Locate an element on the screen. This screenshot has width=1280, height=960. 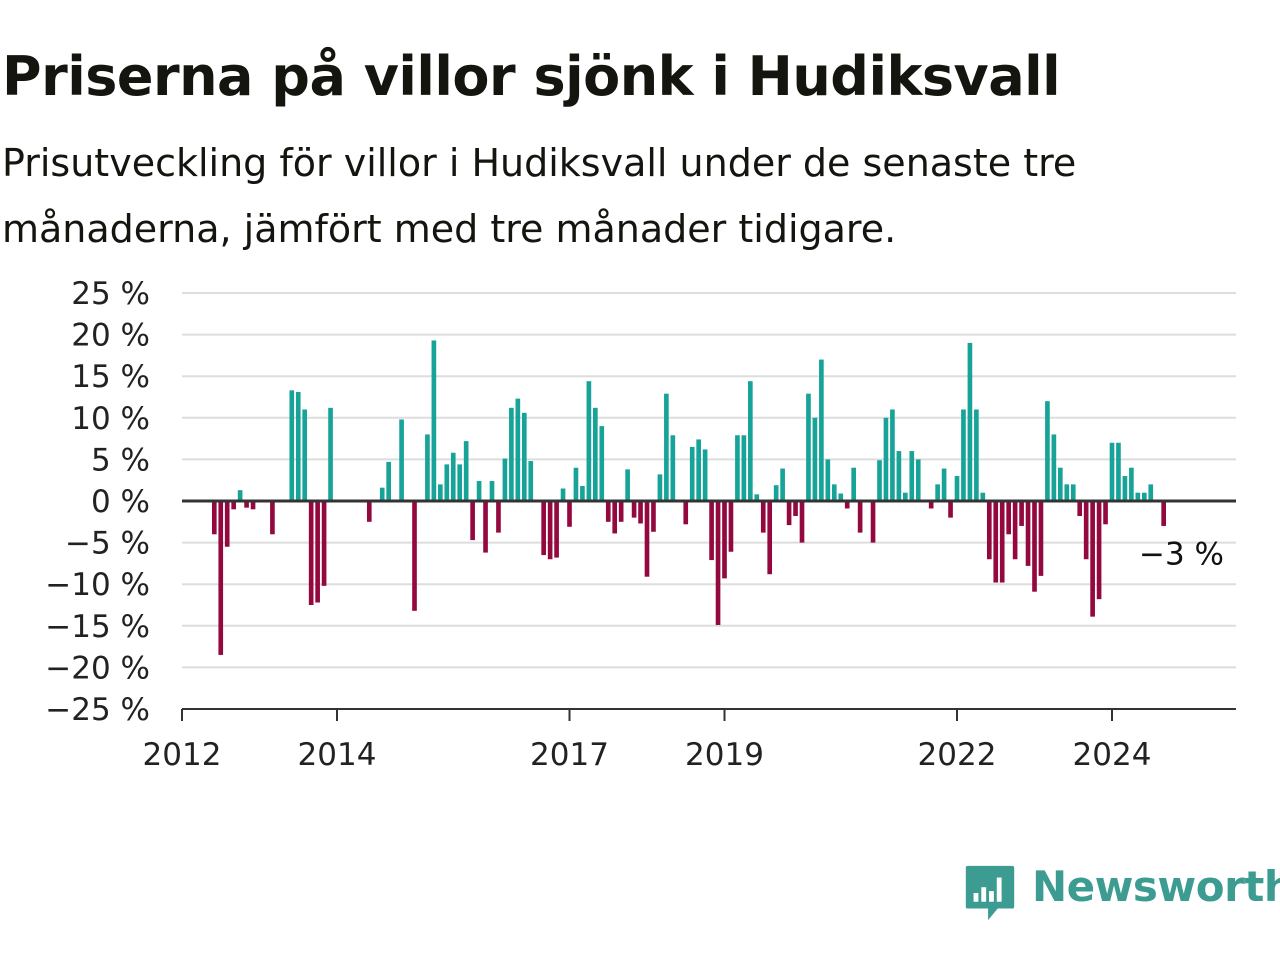
y-tick-label: 25 % is located at coordinates (110, 294).